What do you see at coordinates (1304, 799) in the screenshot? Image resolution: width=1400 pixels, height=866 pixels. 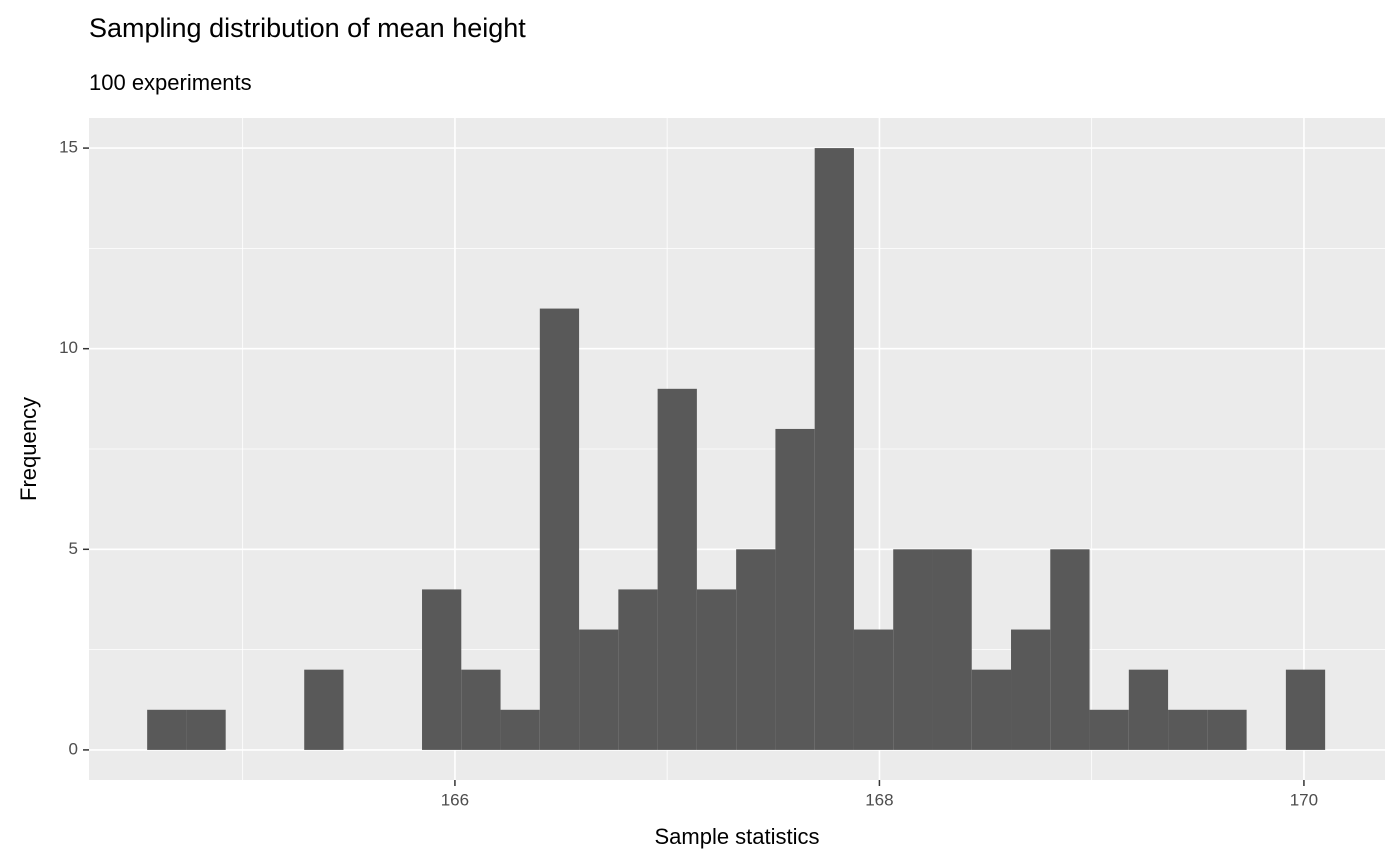 I see `x-tick-label: 170` at bounding box center [1304, 799].